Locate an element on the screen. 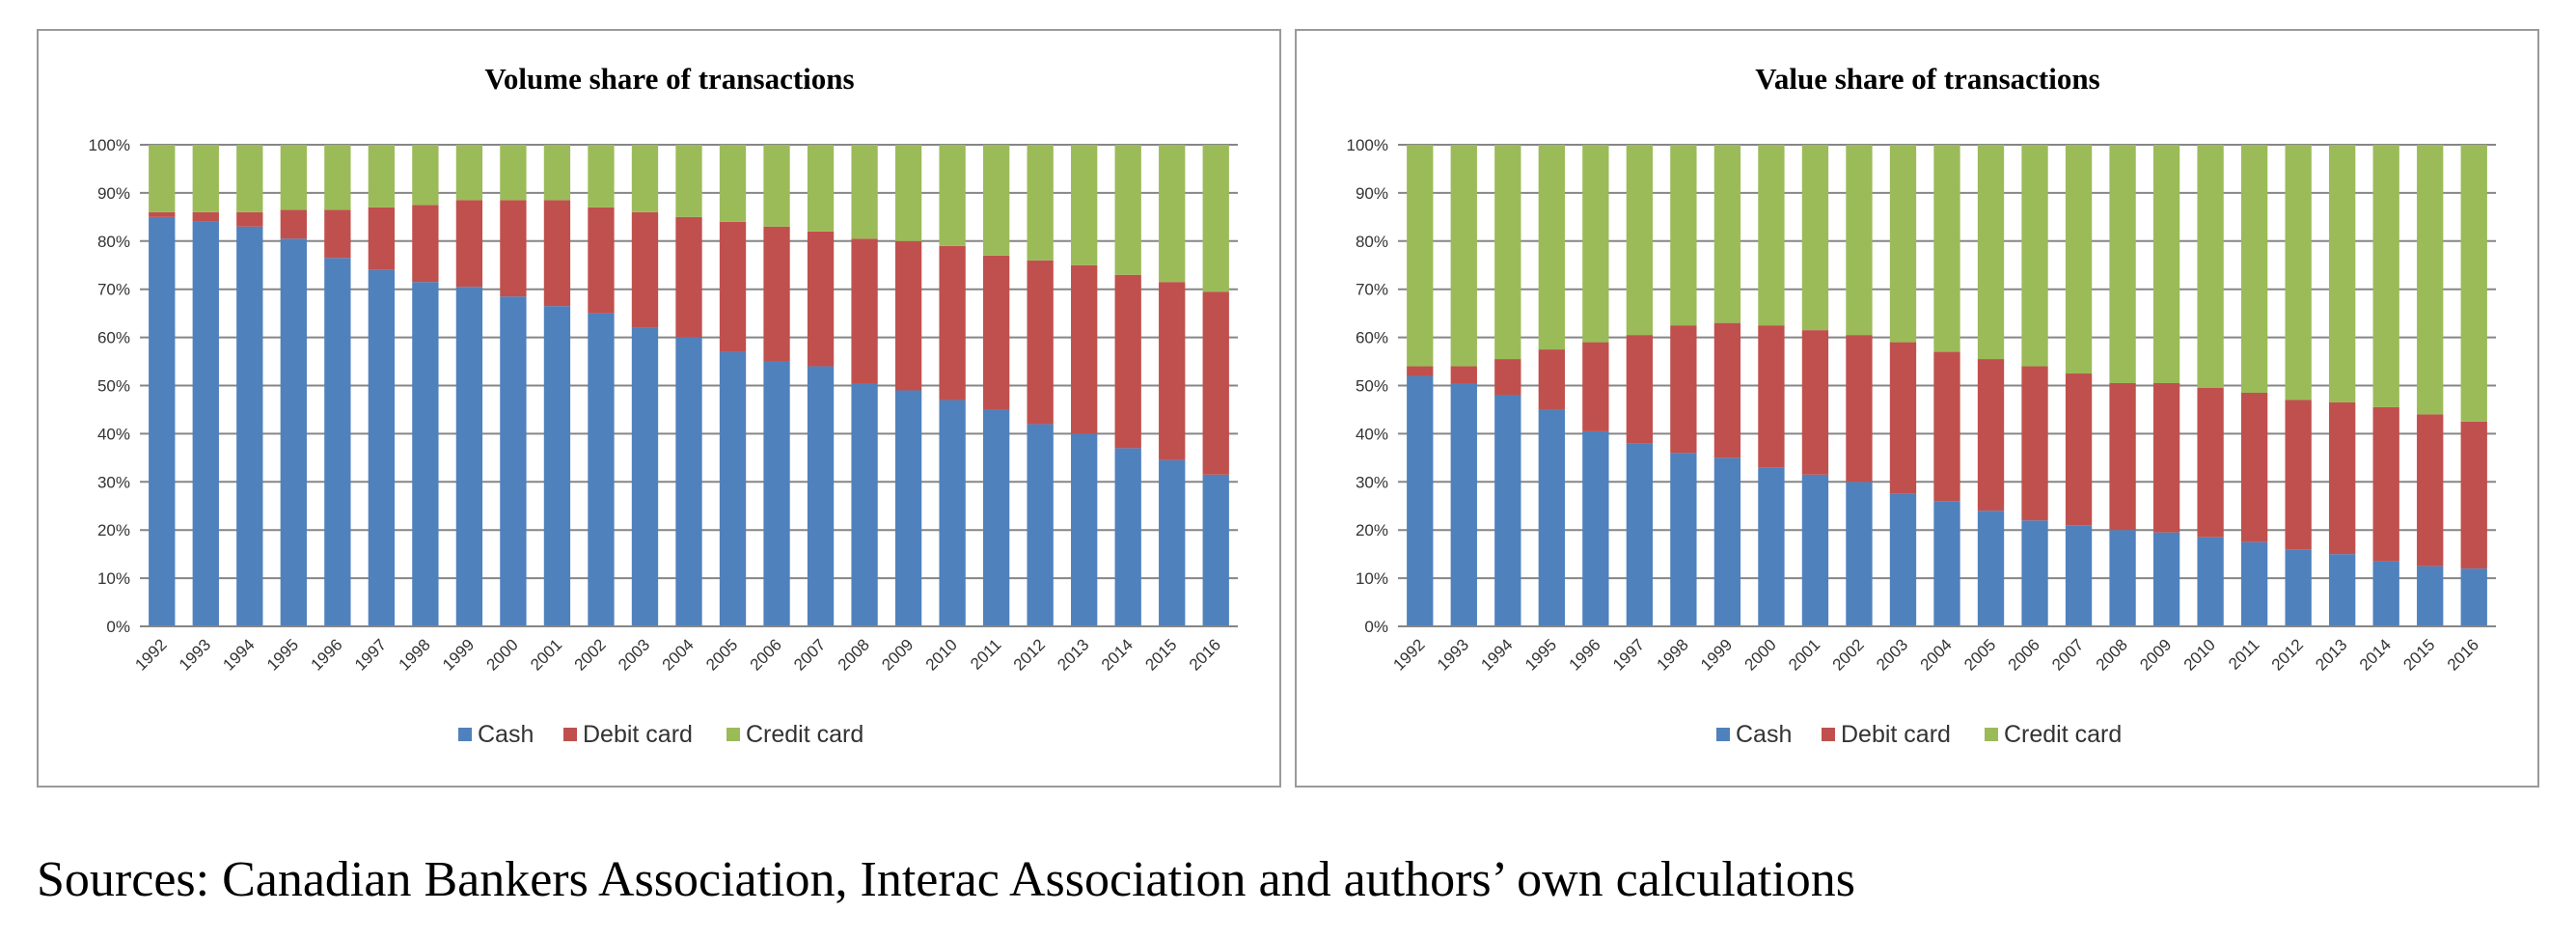 Image resolution: width=2576 pixels, height=940 pixels. volume-y-tick-label: 80% is located at coordinates (113, 242).